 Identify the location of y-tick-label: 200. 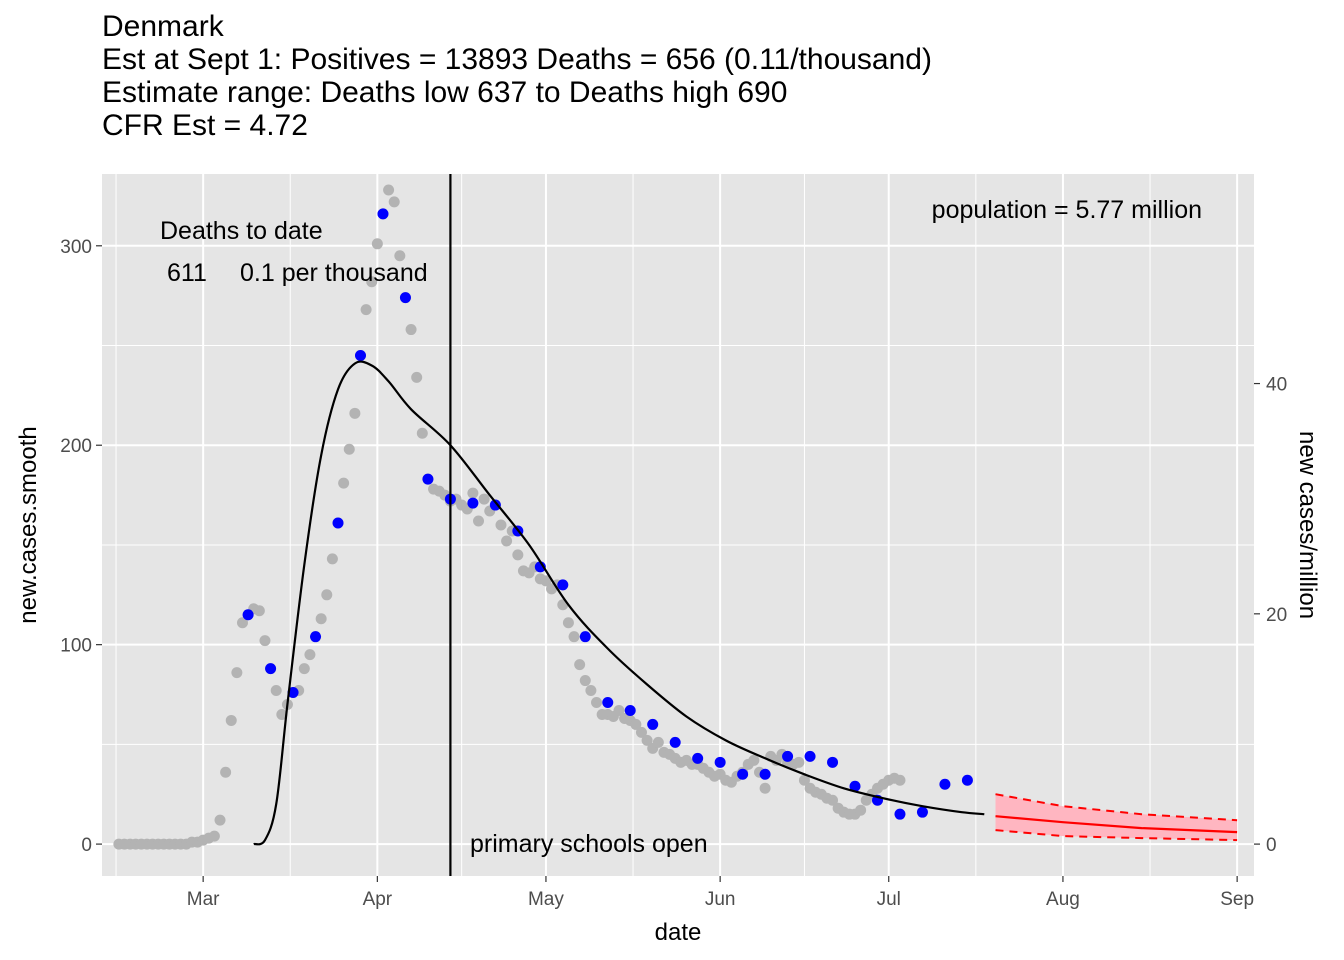
(76, 446).